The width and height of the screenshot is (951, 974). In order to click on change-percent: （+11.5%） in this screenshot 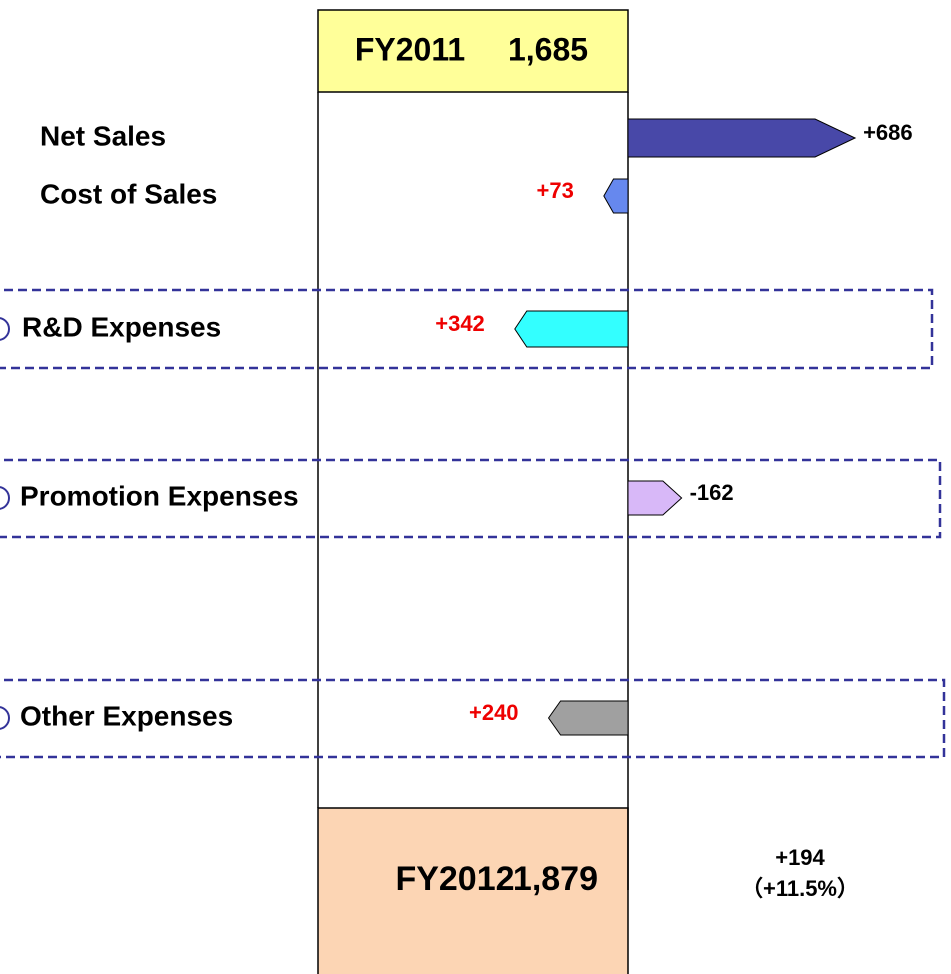, I will do `click(800, 888)`.